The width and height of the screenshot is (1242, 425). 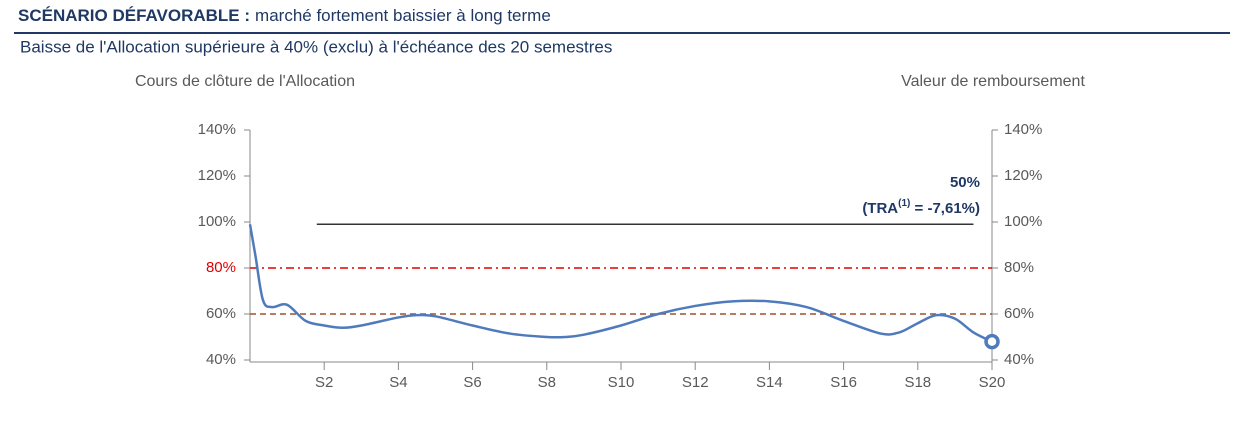 What do you see at coordinates (398, 382) in the screenshot?
I see `x-tick-label: S4` at bounding box center [398, 382].